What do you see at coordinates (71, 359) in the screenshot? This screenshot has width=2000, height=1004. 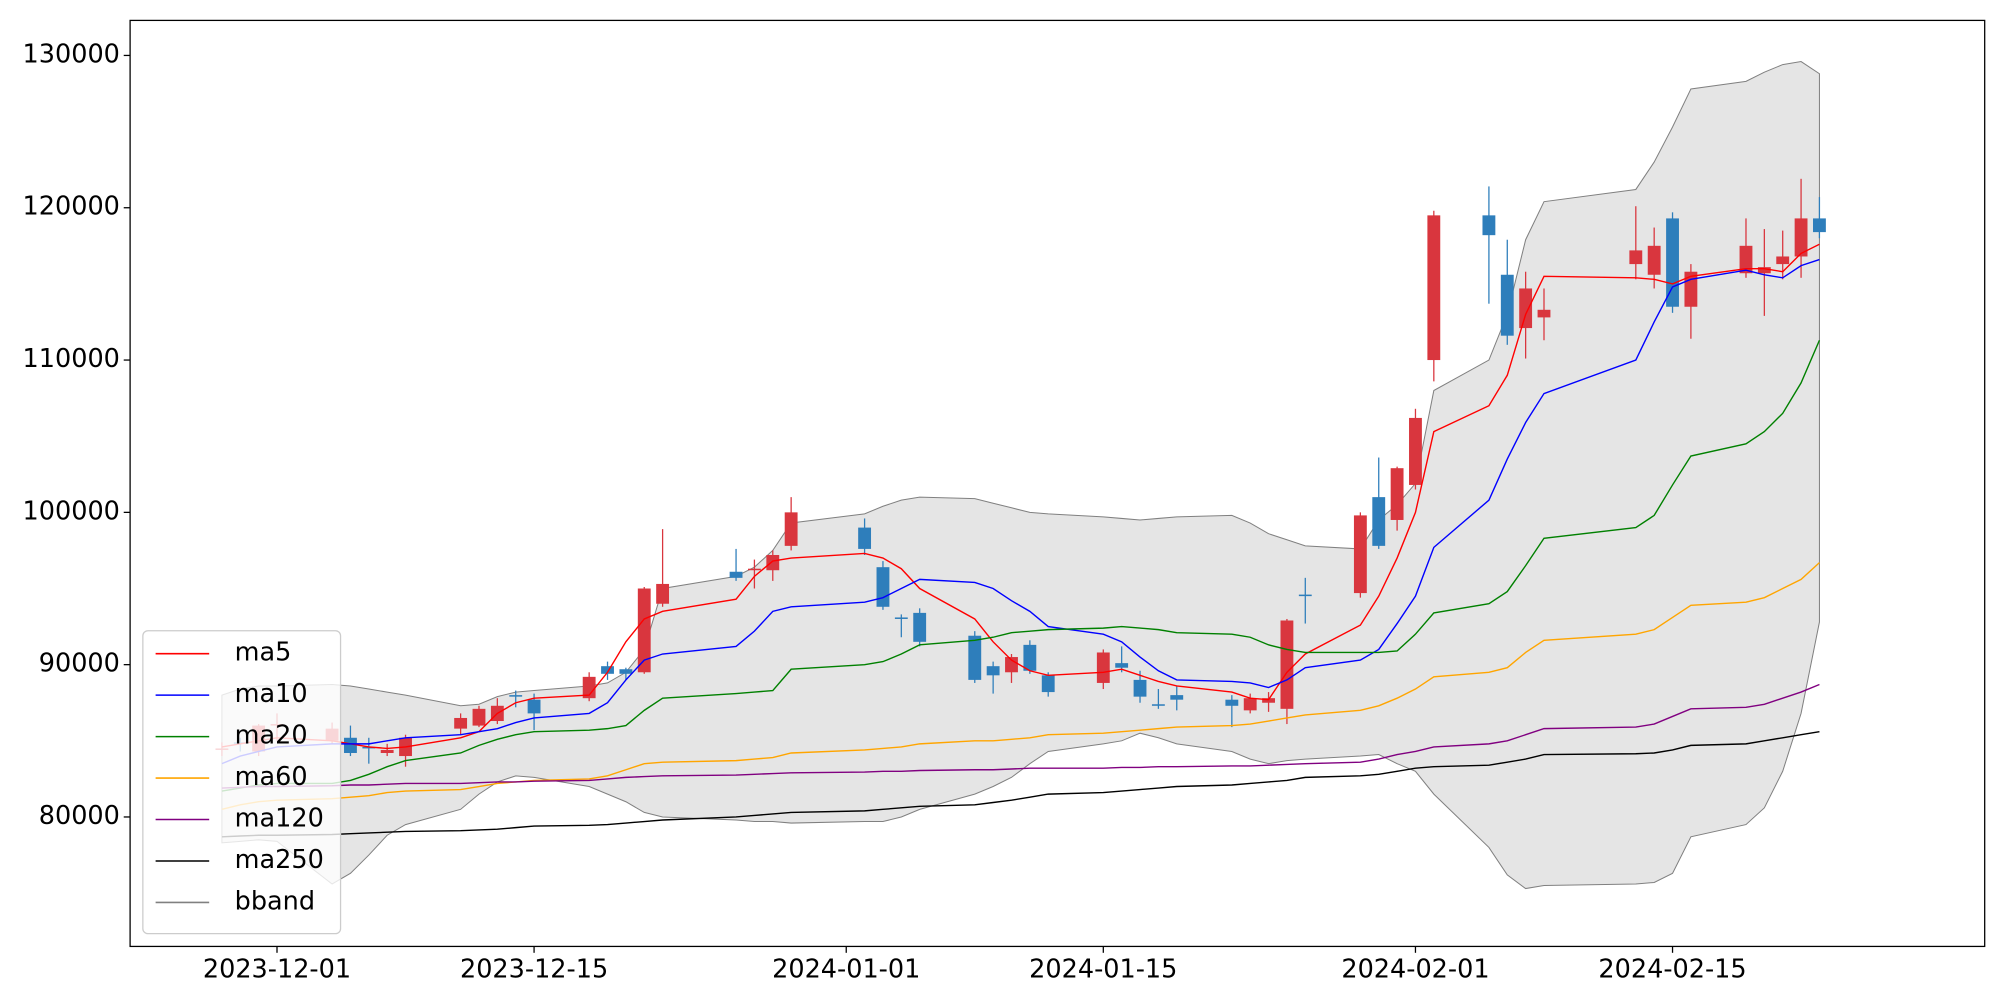 I see `y-tick-label: 110000` at bounding box center [71, 359].